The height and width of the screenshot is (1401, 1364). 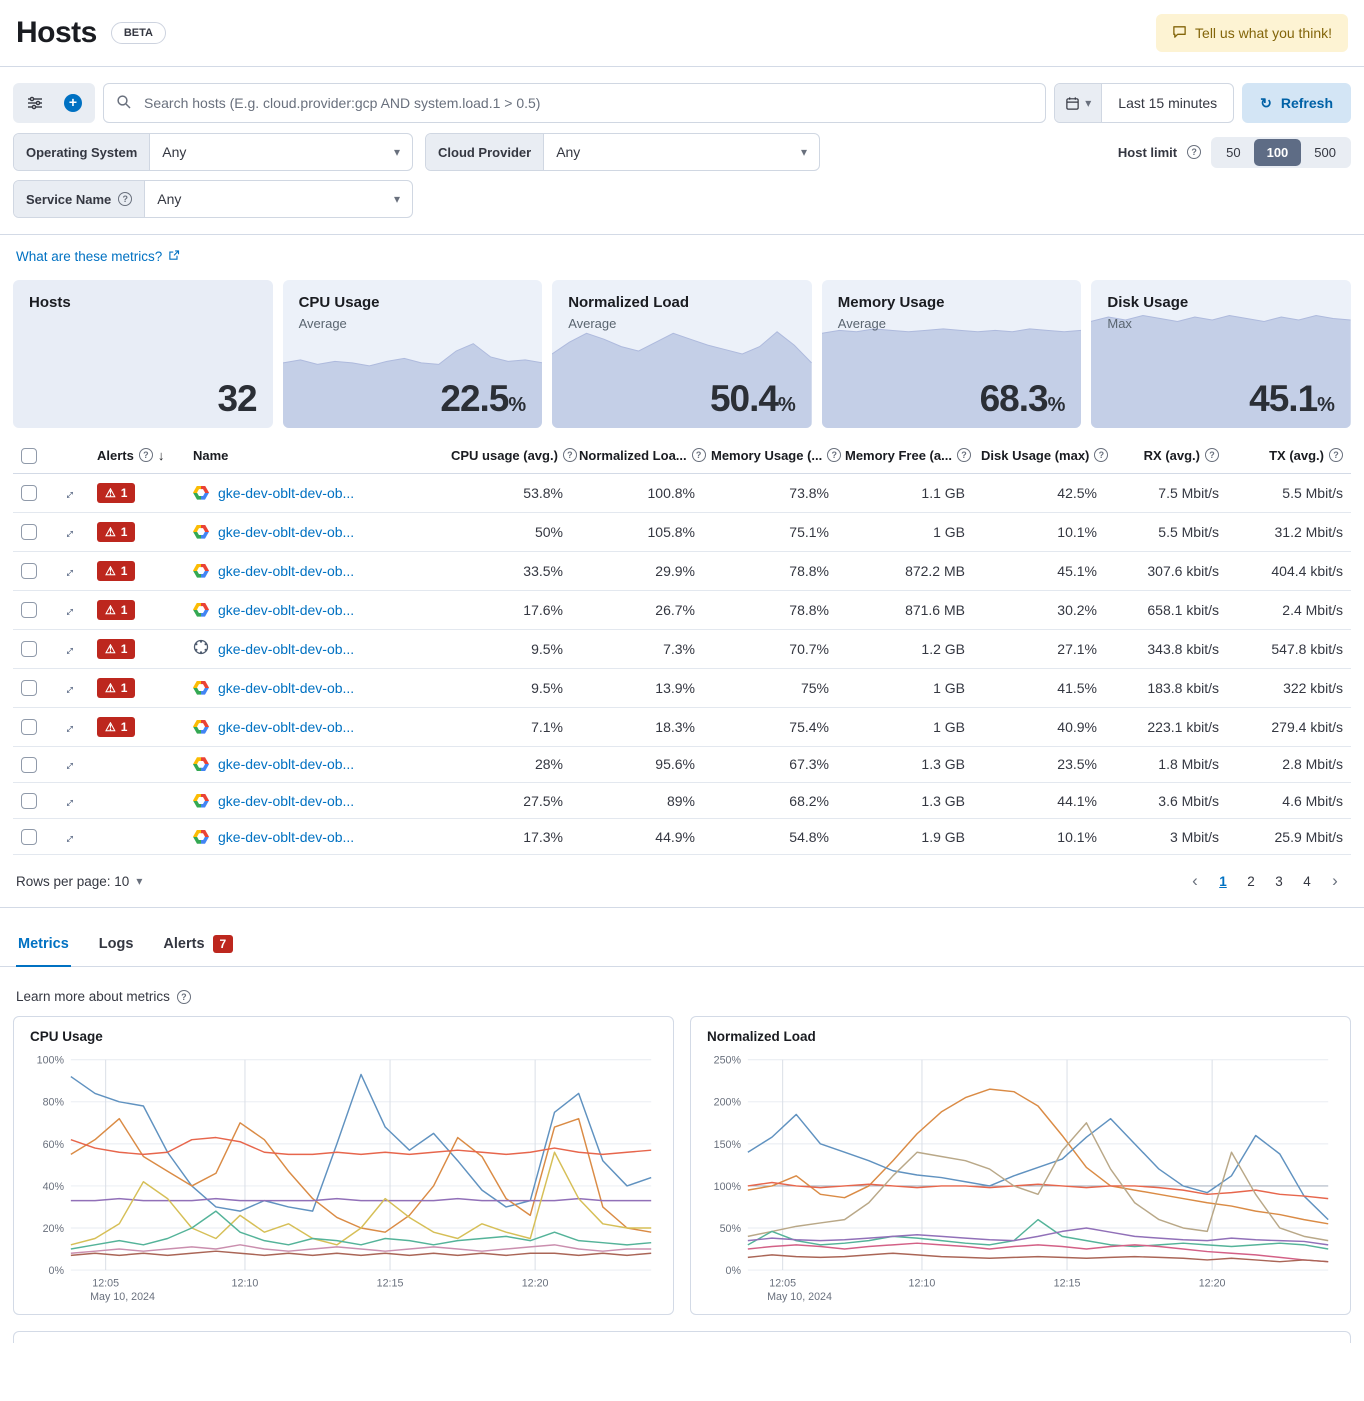 I want to click on add-filter-button: +, so click(x=73, y=103).